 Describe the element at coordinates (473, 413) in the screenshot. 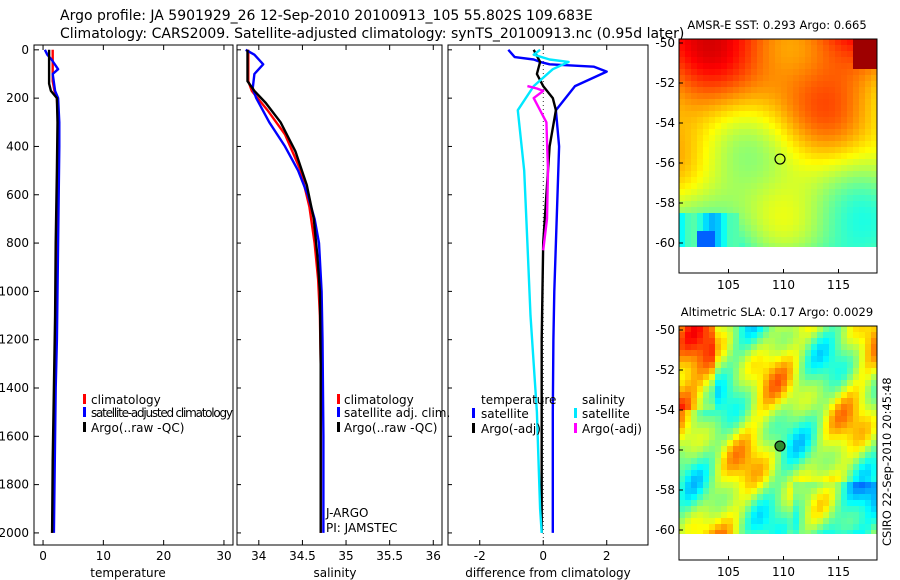

I see `legend-swatch-temp-satellite` at that location.